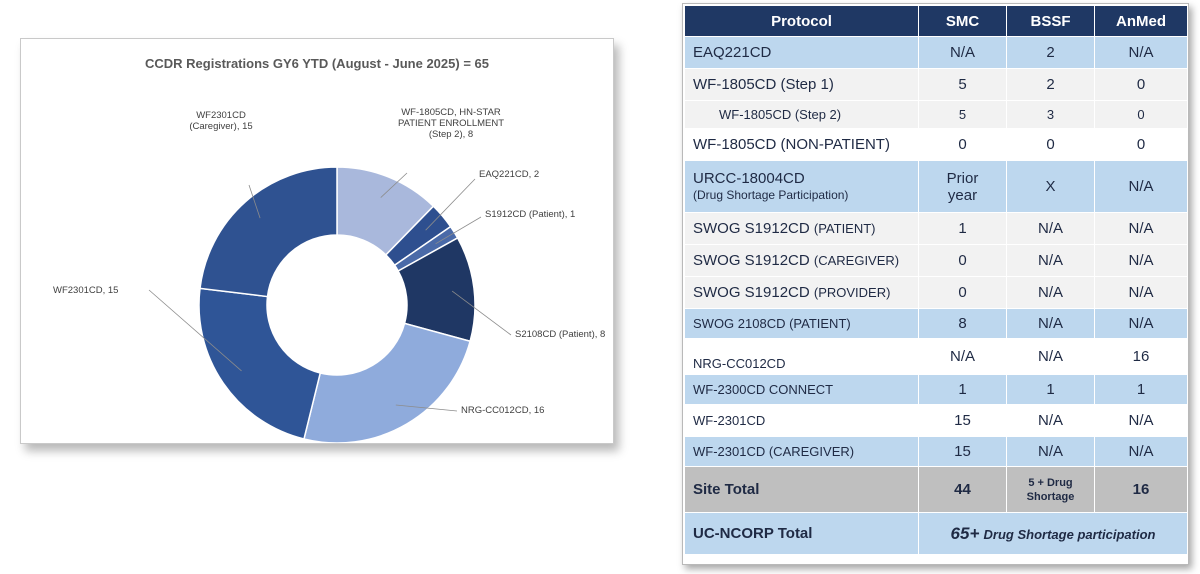 The height and width of the screenshot is (574, 1200). Describe the element at coordinates (962, 178) in the screenshot. I see `smc-value: Prior` at that location.